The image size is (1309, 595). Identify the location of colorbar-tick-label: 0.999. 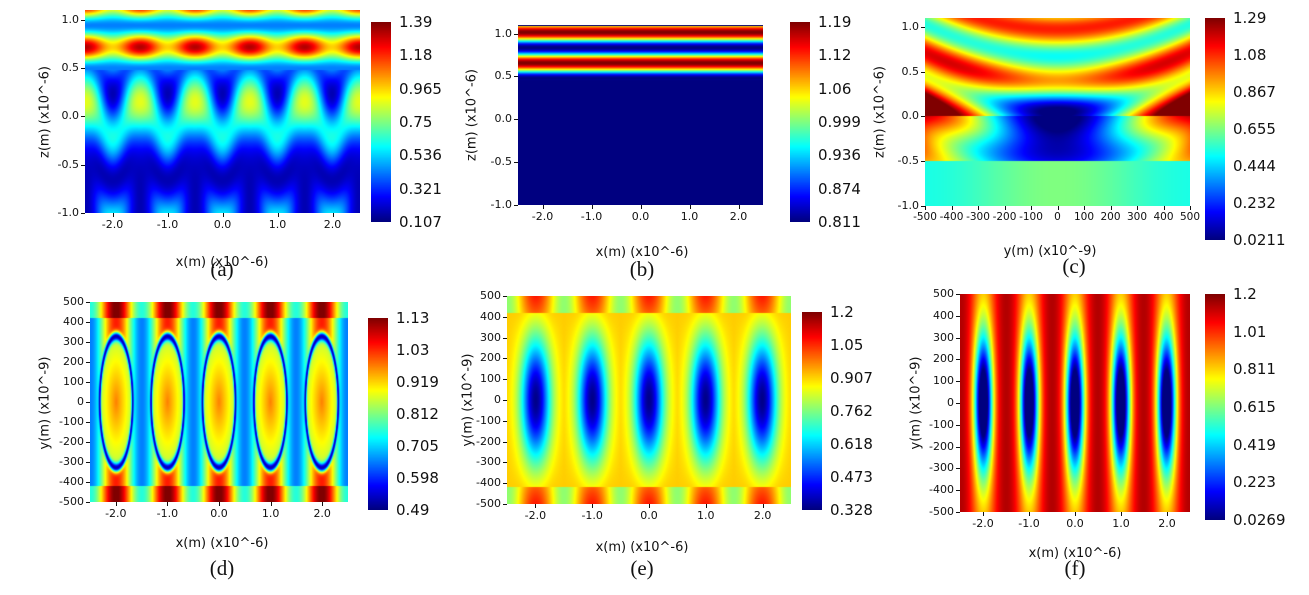
(839, 122).